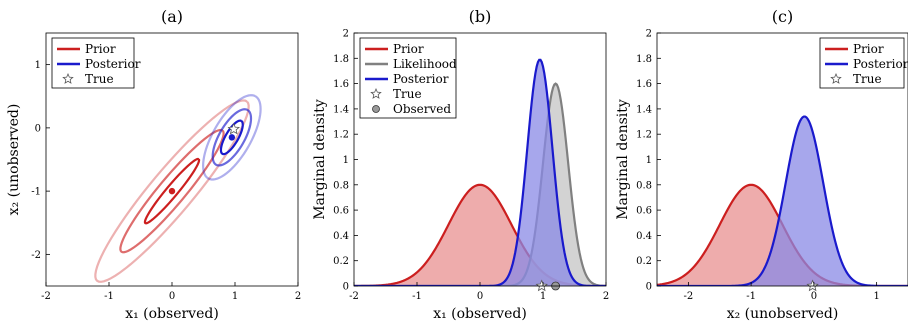 The image size is (908, 325). What do you see at coordinates (341, 59) in the screenshot?
I see `panel-b-ytick-label: 1.8` at bounding box center [341, 59].